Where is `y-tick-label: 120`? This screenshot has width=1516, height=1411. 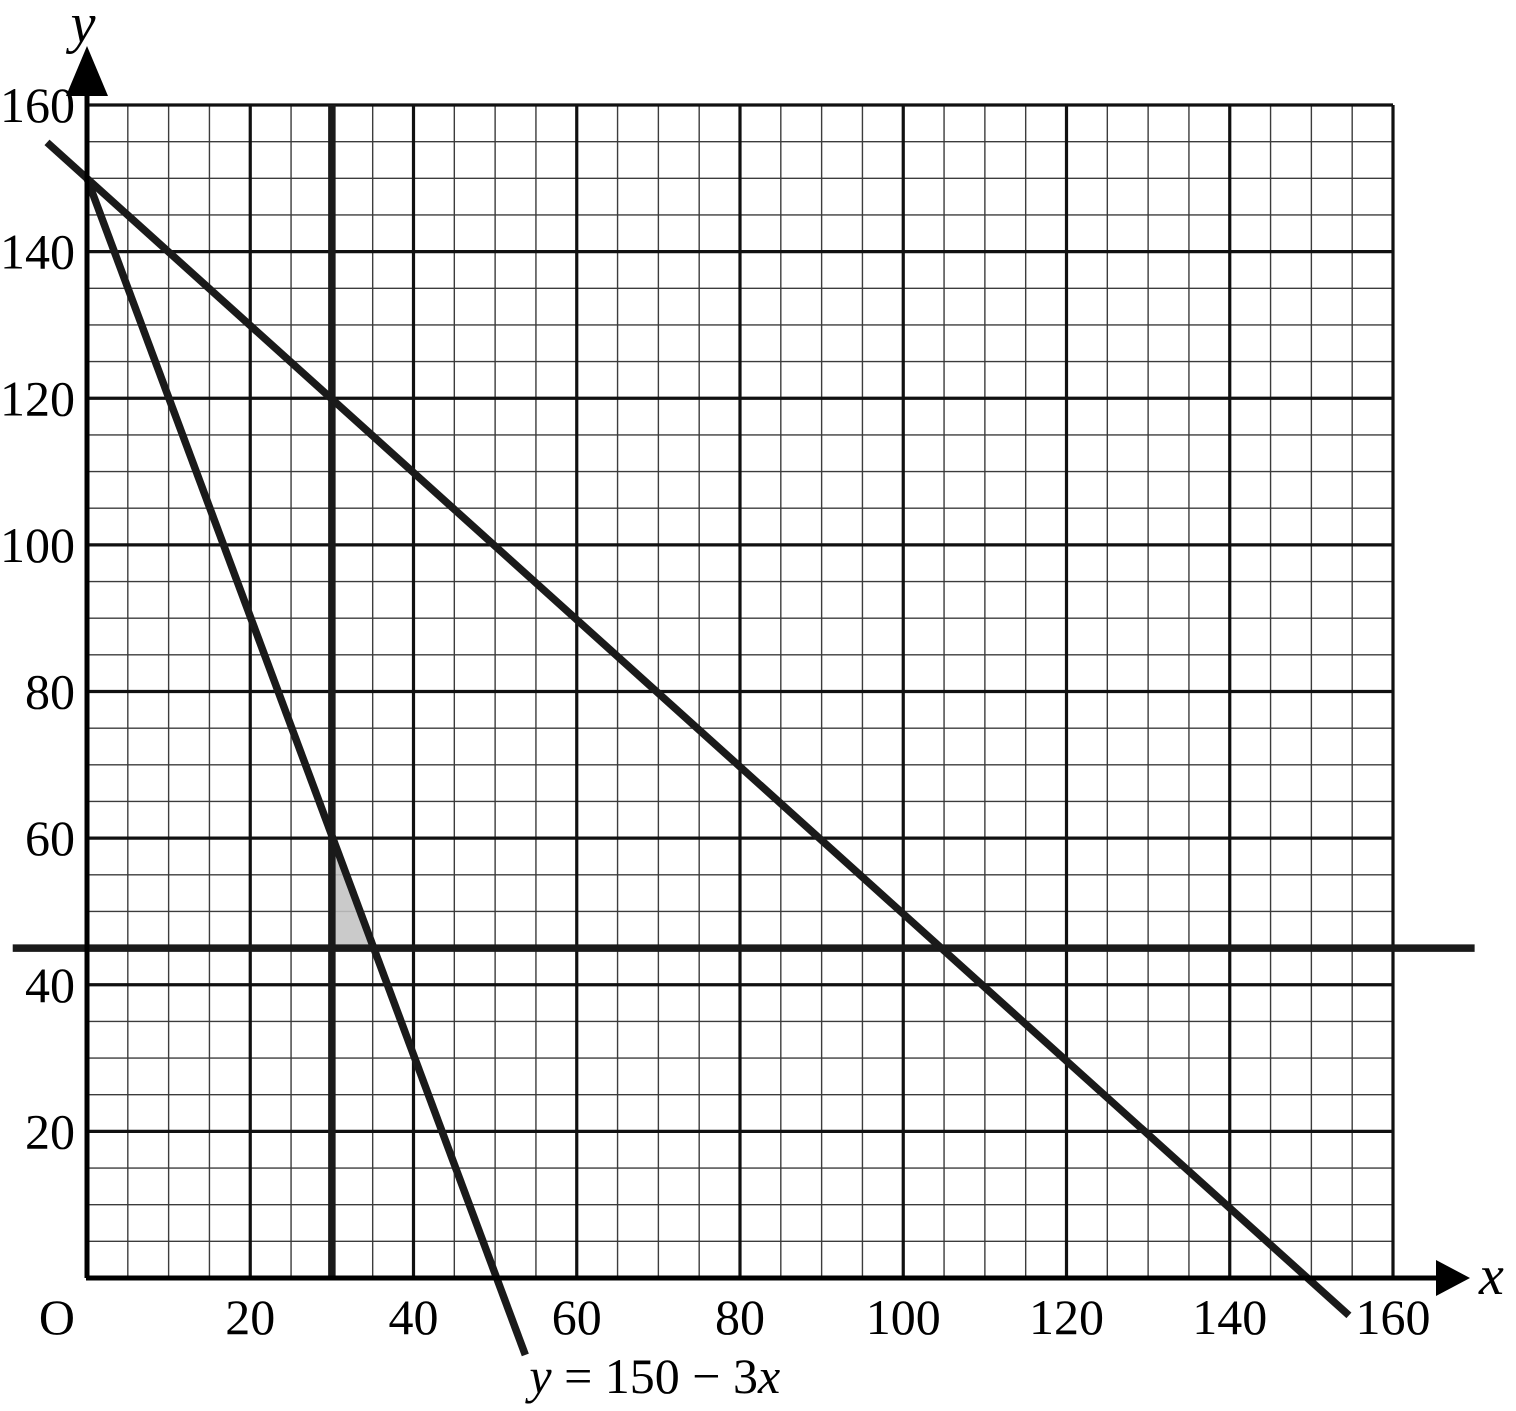
y-tick-label: 120 is located at coordinates (37, 398).